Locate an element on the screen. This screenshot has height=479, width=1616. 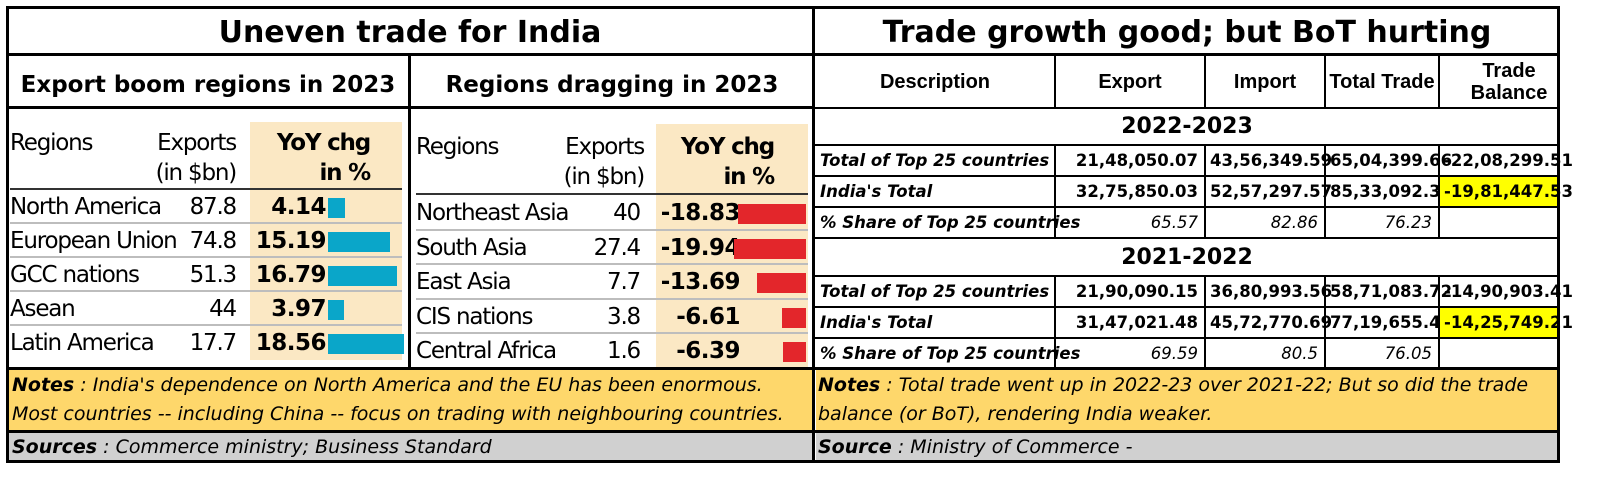
border-top is located at coordinates (783, 7).